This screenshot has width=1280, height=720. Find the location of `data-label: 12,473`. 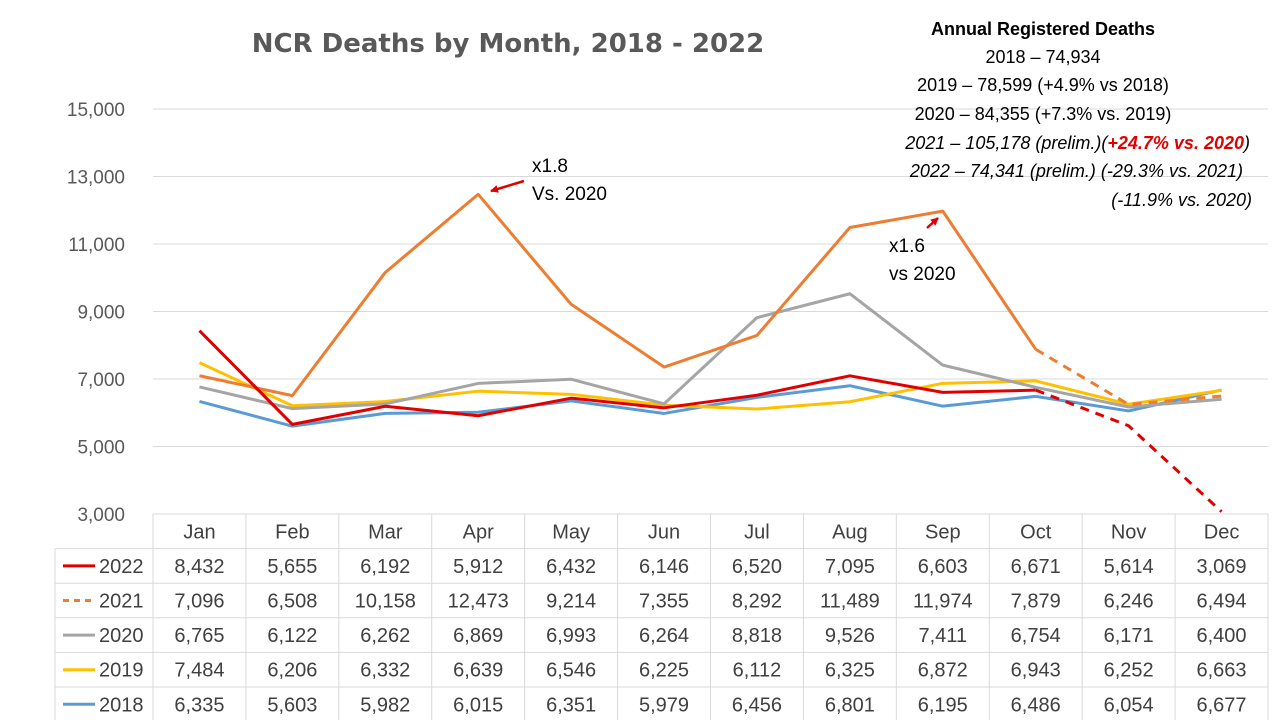

data-label: 12,473 is located at coordinates (478, 602).